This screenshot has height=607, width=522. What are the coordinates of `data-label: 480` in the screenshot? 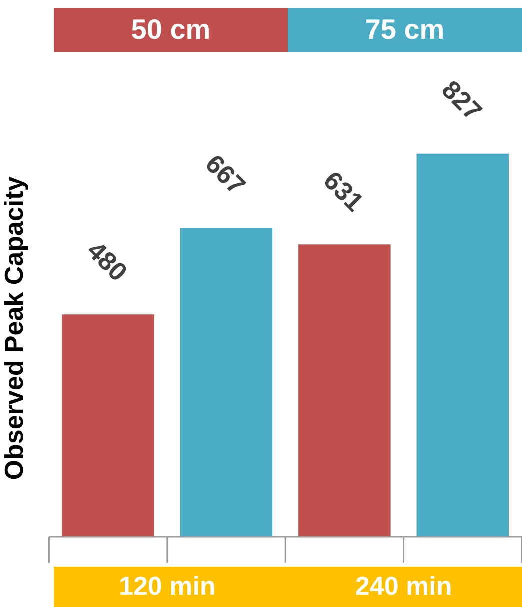 It's located at (108, 261).